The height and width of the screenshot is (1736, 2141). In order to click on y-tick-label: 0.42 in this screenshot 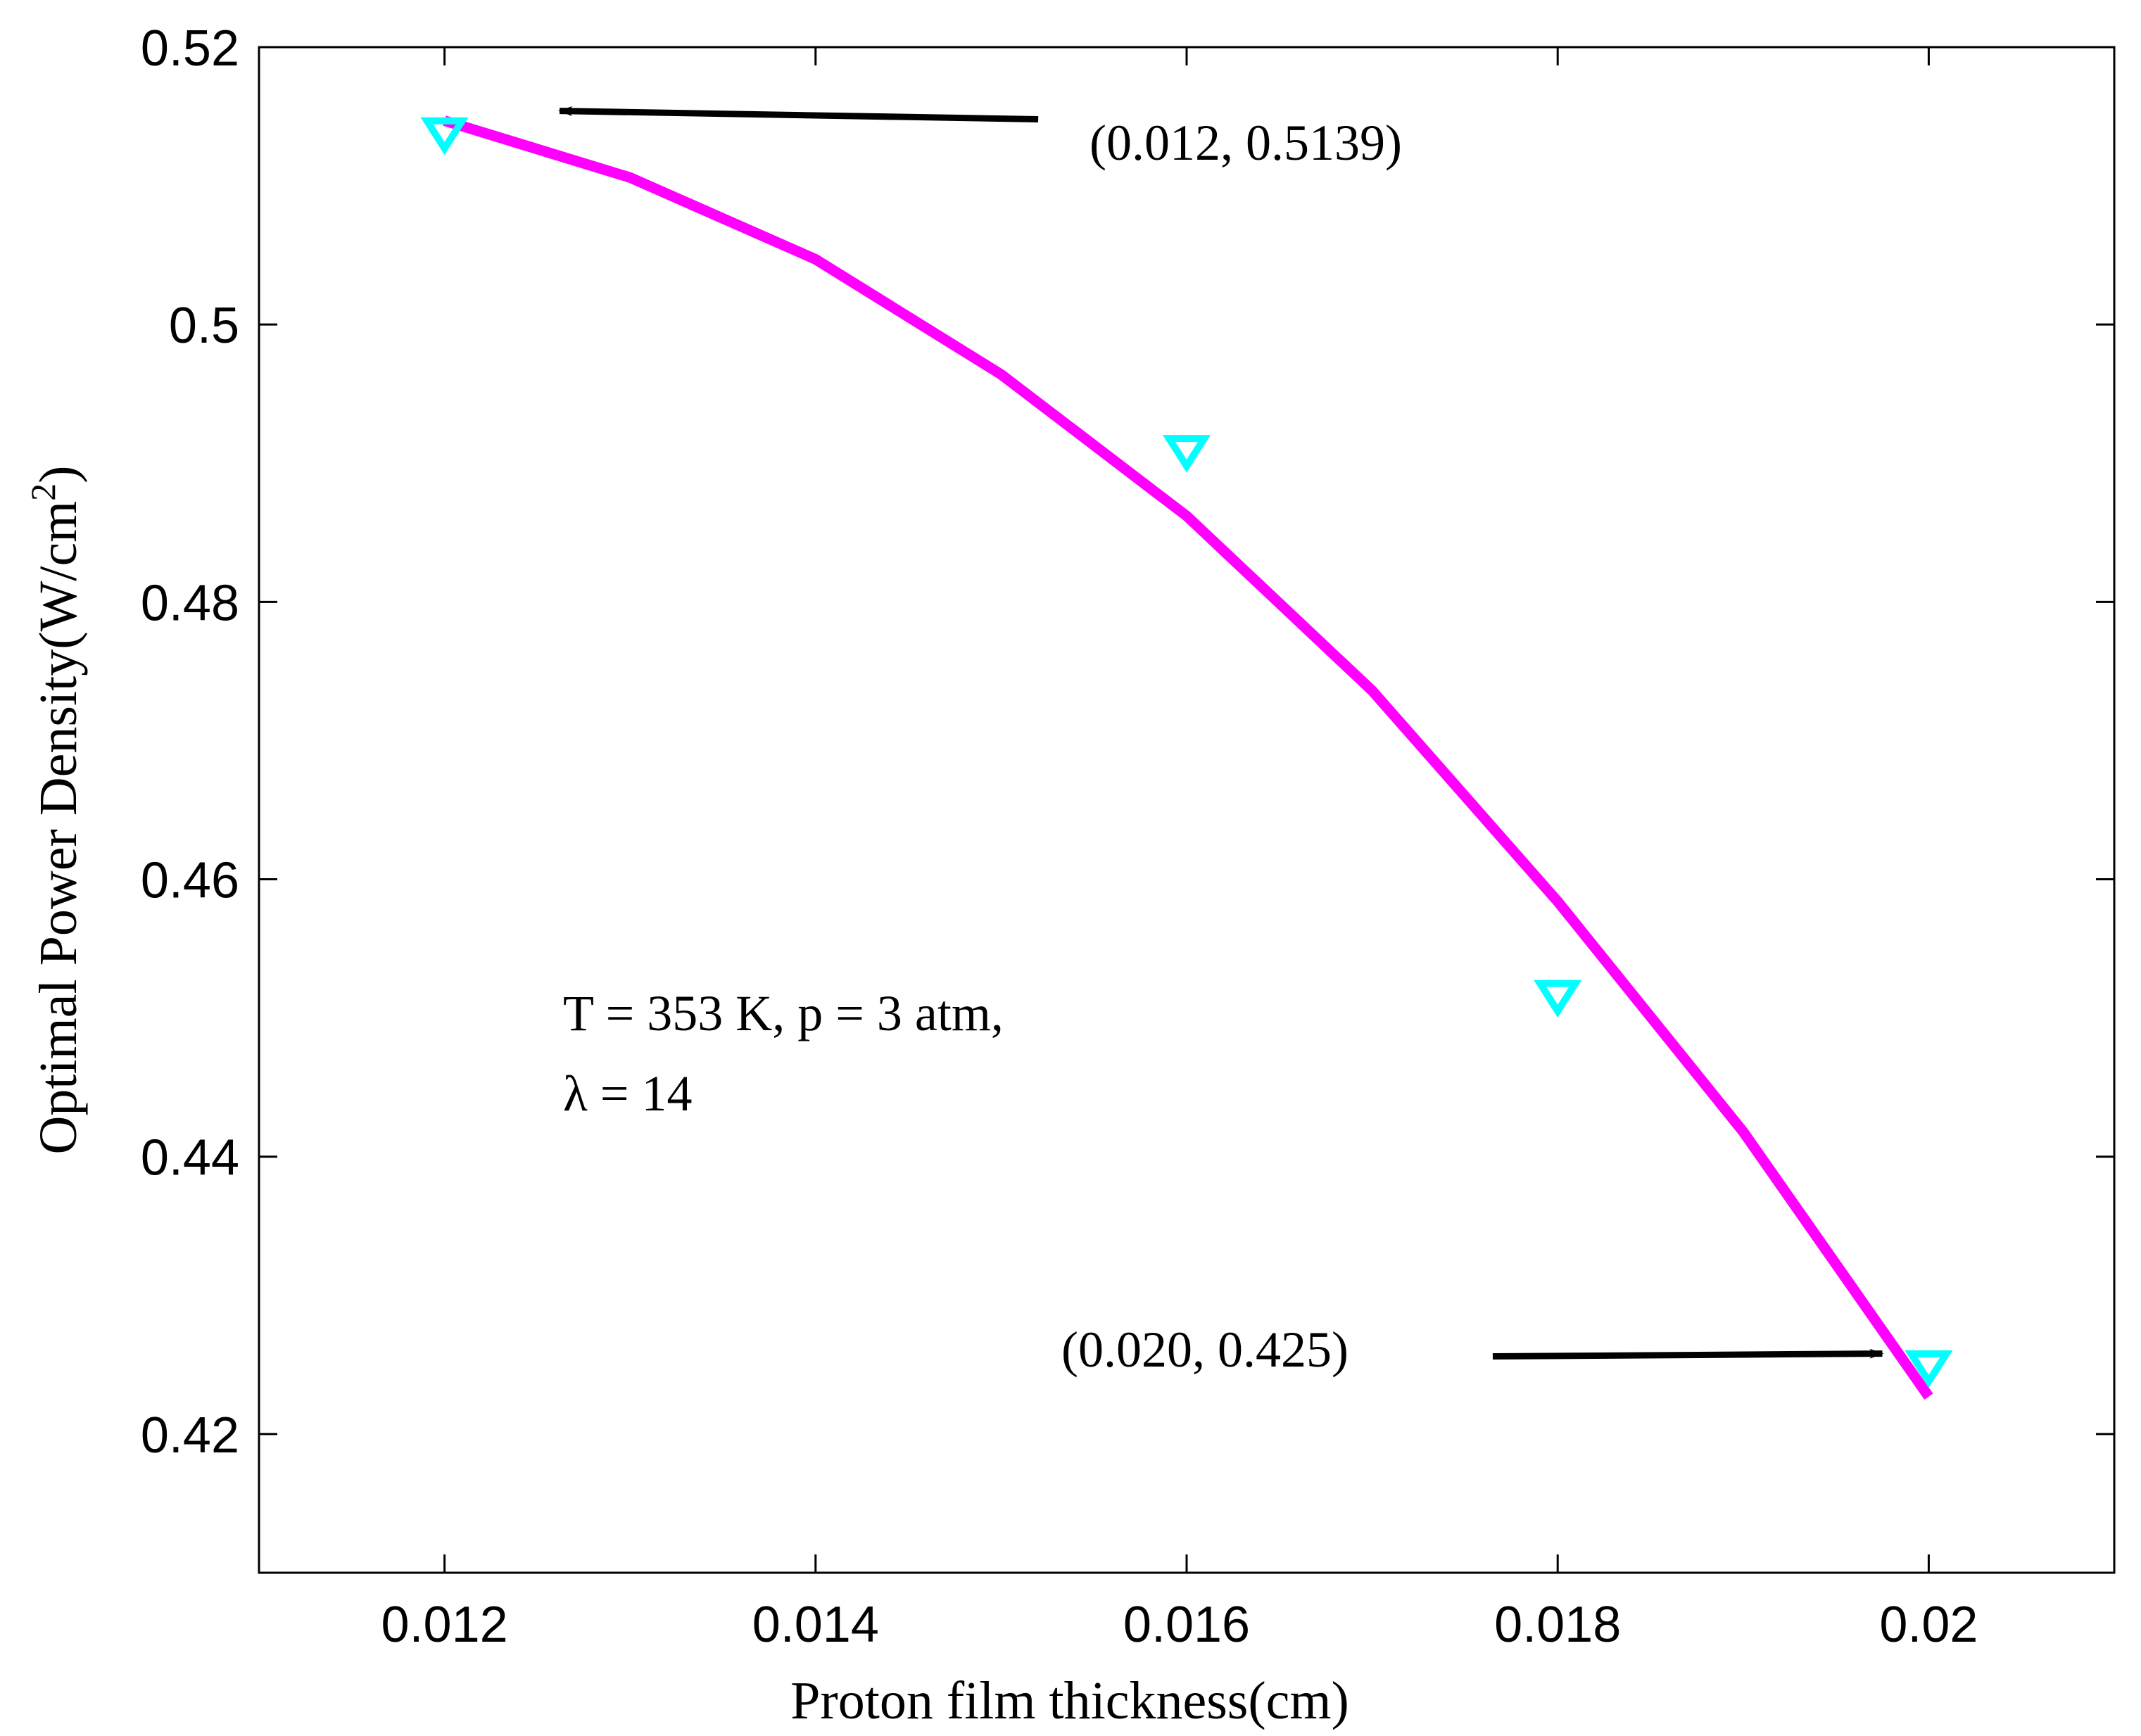, I will do `click(190, 1435)`.